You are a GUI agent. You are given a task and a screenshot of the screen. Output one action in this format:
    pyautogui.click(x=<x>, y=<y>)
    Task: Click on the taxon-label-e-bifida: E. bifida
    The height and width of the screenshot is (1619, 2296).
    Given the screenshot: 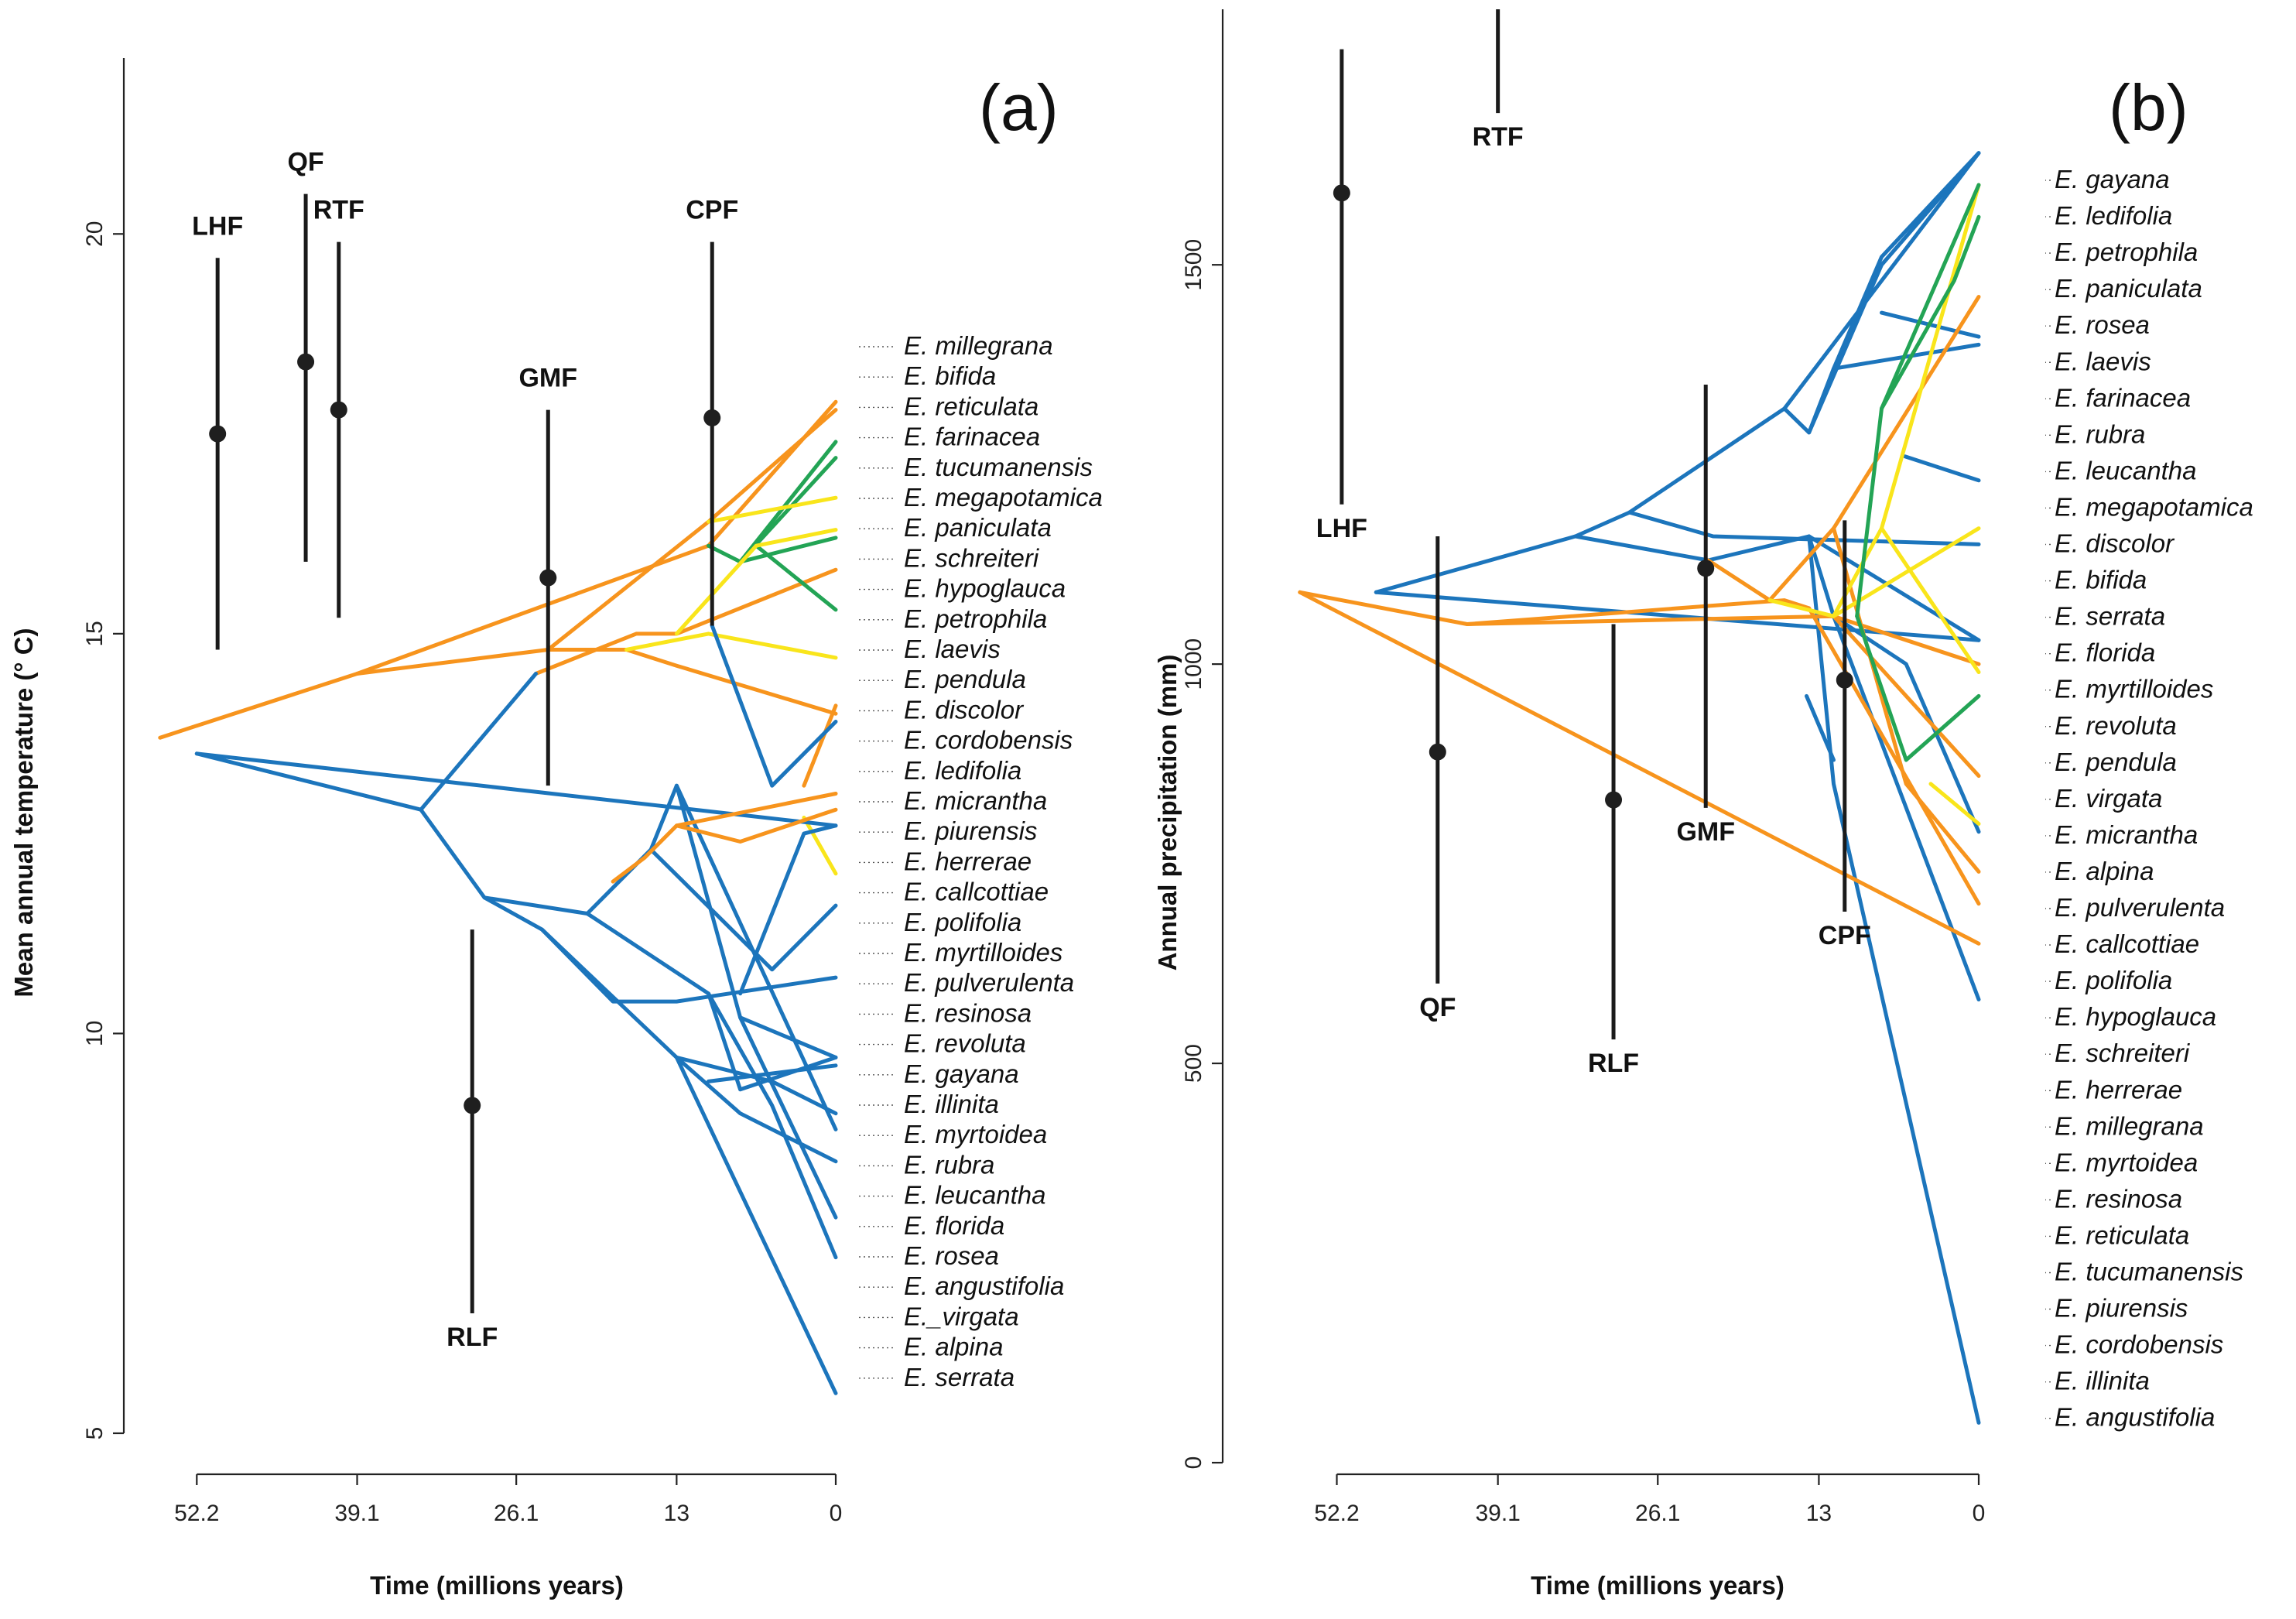 What is the action you would take?
    pyautogui.click(x=950, y=375)
    